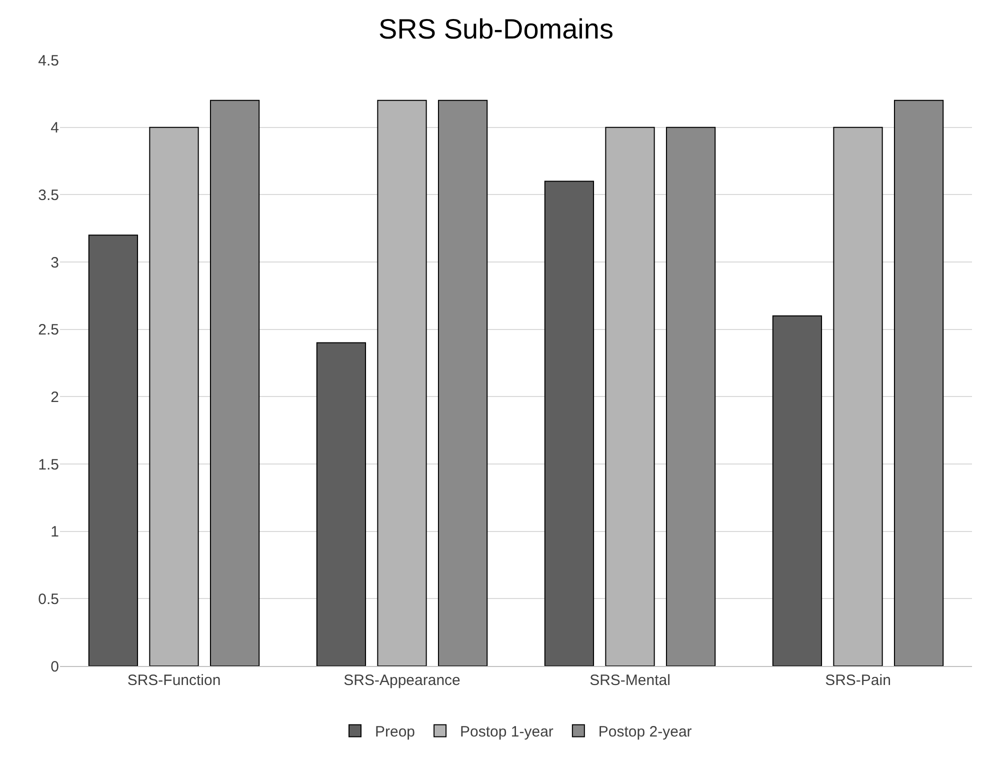 This screenshot has height=759, width=992. I want to click on x-tick-label: SRS-Appearance, so click(402, 680).